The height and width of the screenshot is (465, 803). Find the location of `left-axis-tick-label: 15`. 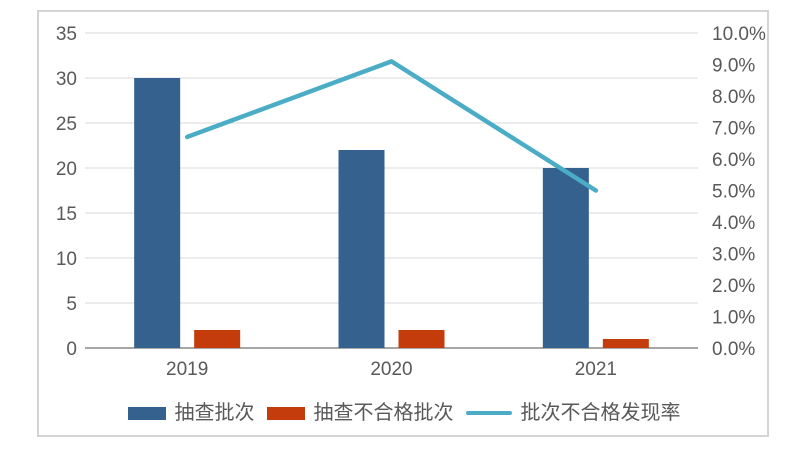

left-axis-tick-label: 15 is located at coordinates (66, 214).